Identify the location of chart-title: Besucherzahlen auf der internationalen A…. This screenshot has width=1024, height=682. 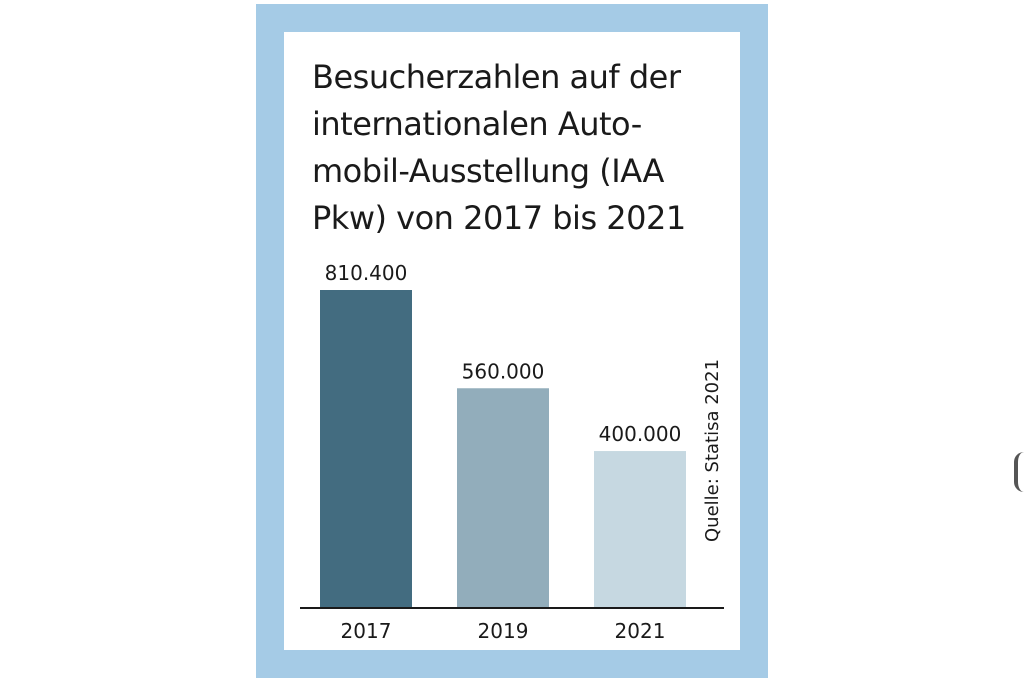
(499, 147).